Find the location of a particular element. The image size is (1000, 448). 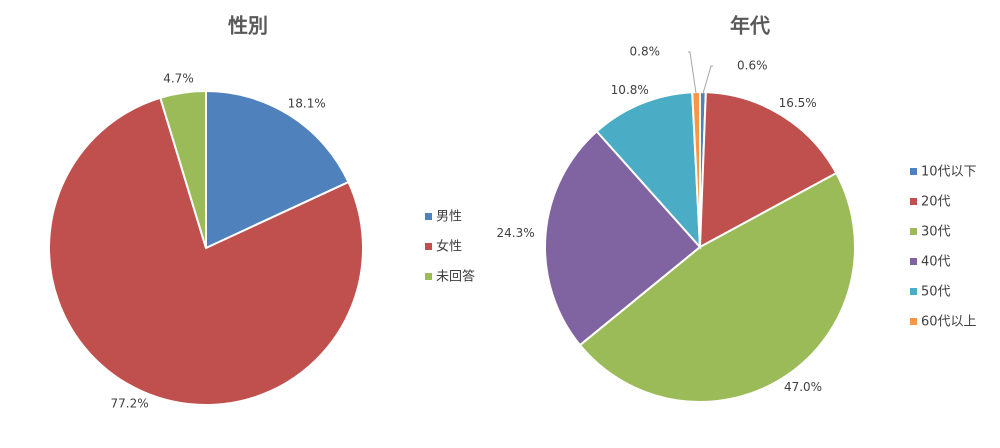

data-label: 0.6% is located at coordinates (752, 66).